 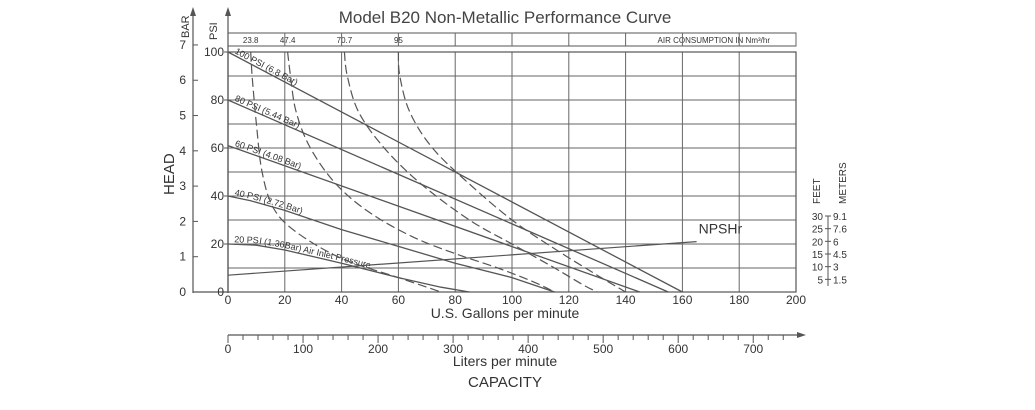 I want to click on x-tick-label: 0, so click(x=228, y=300).